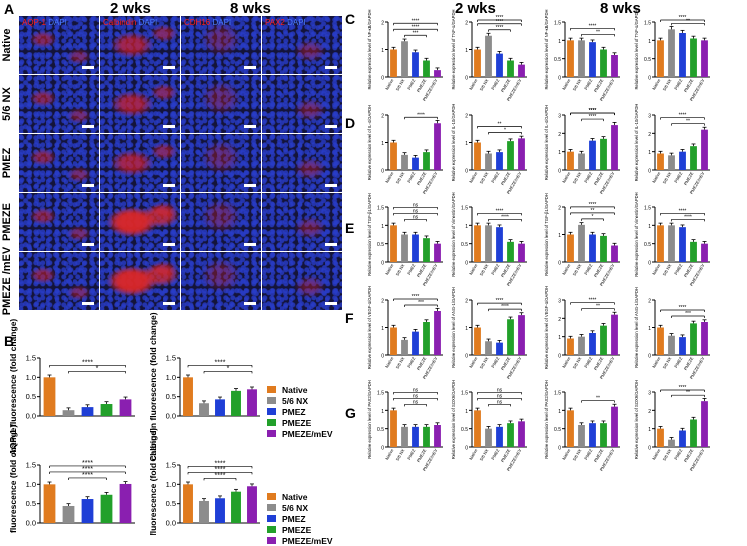  What do you see at coordinates (636, 419) in the screenshot?
I see `y-axis-label: Relative expression level of SOX9/GAPDH` at bounding box center [636, 419].